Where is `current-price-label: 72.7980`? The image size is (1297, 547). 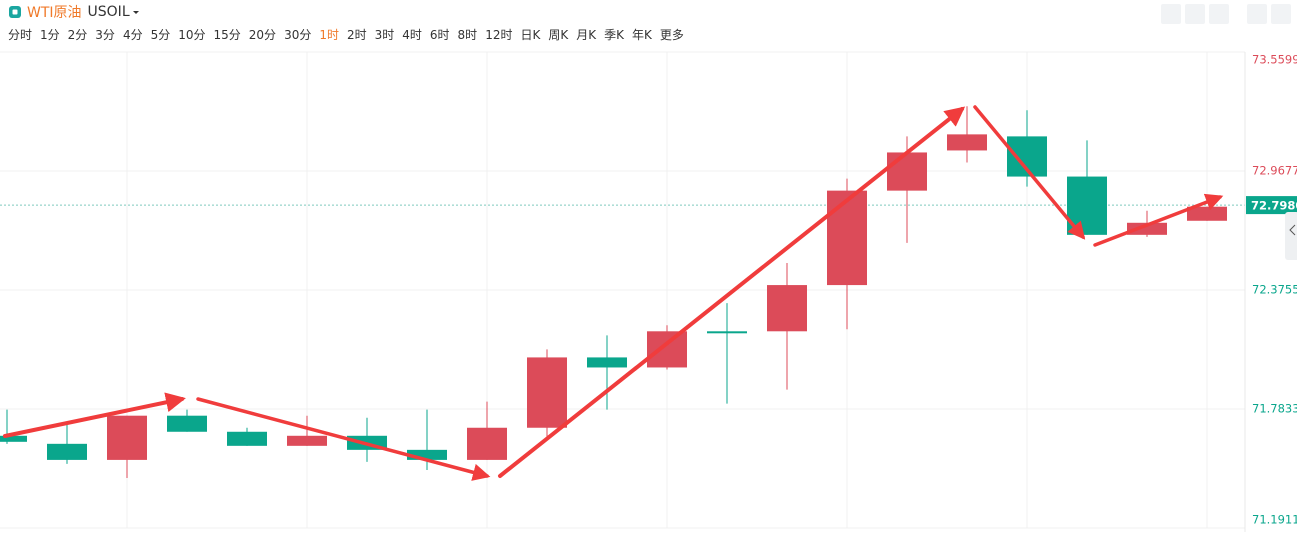
current-price-label: 72.7980 is located at coordinates (1274, 206).